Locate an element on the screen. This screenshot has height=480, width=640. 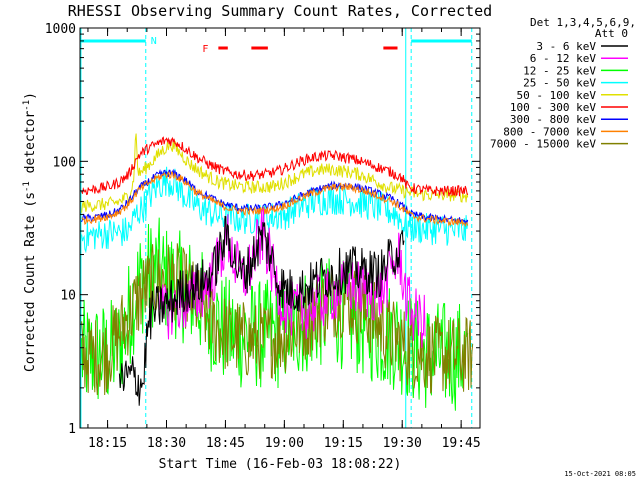
y-axis-label-part: ) is located at coordinates (30, 96).